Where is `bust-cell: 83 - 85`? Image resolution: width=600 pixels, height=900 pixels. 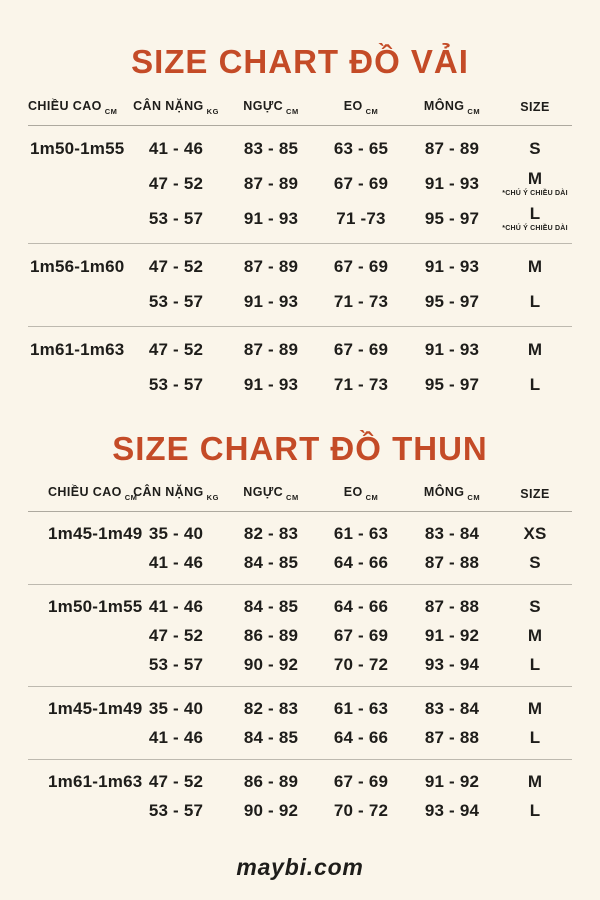
bust-cell: 83 - 85 is located at coordinates (271, 149).